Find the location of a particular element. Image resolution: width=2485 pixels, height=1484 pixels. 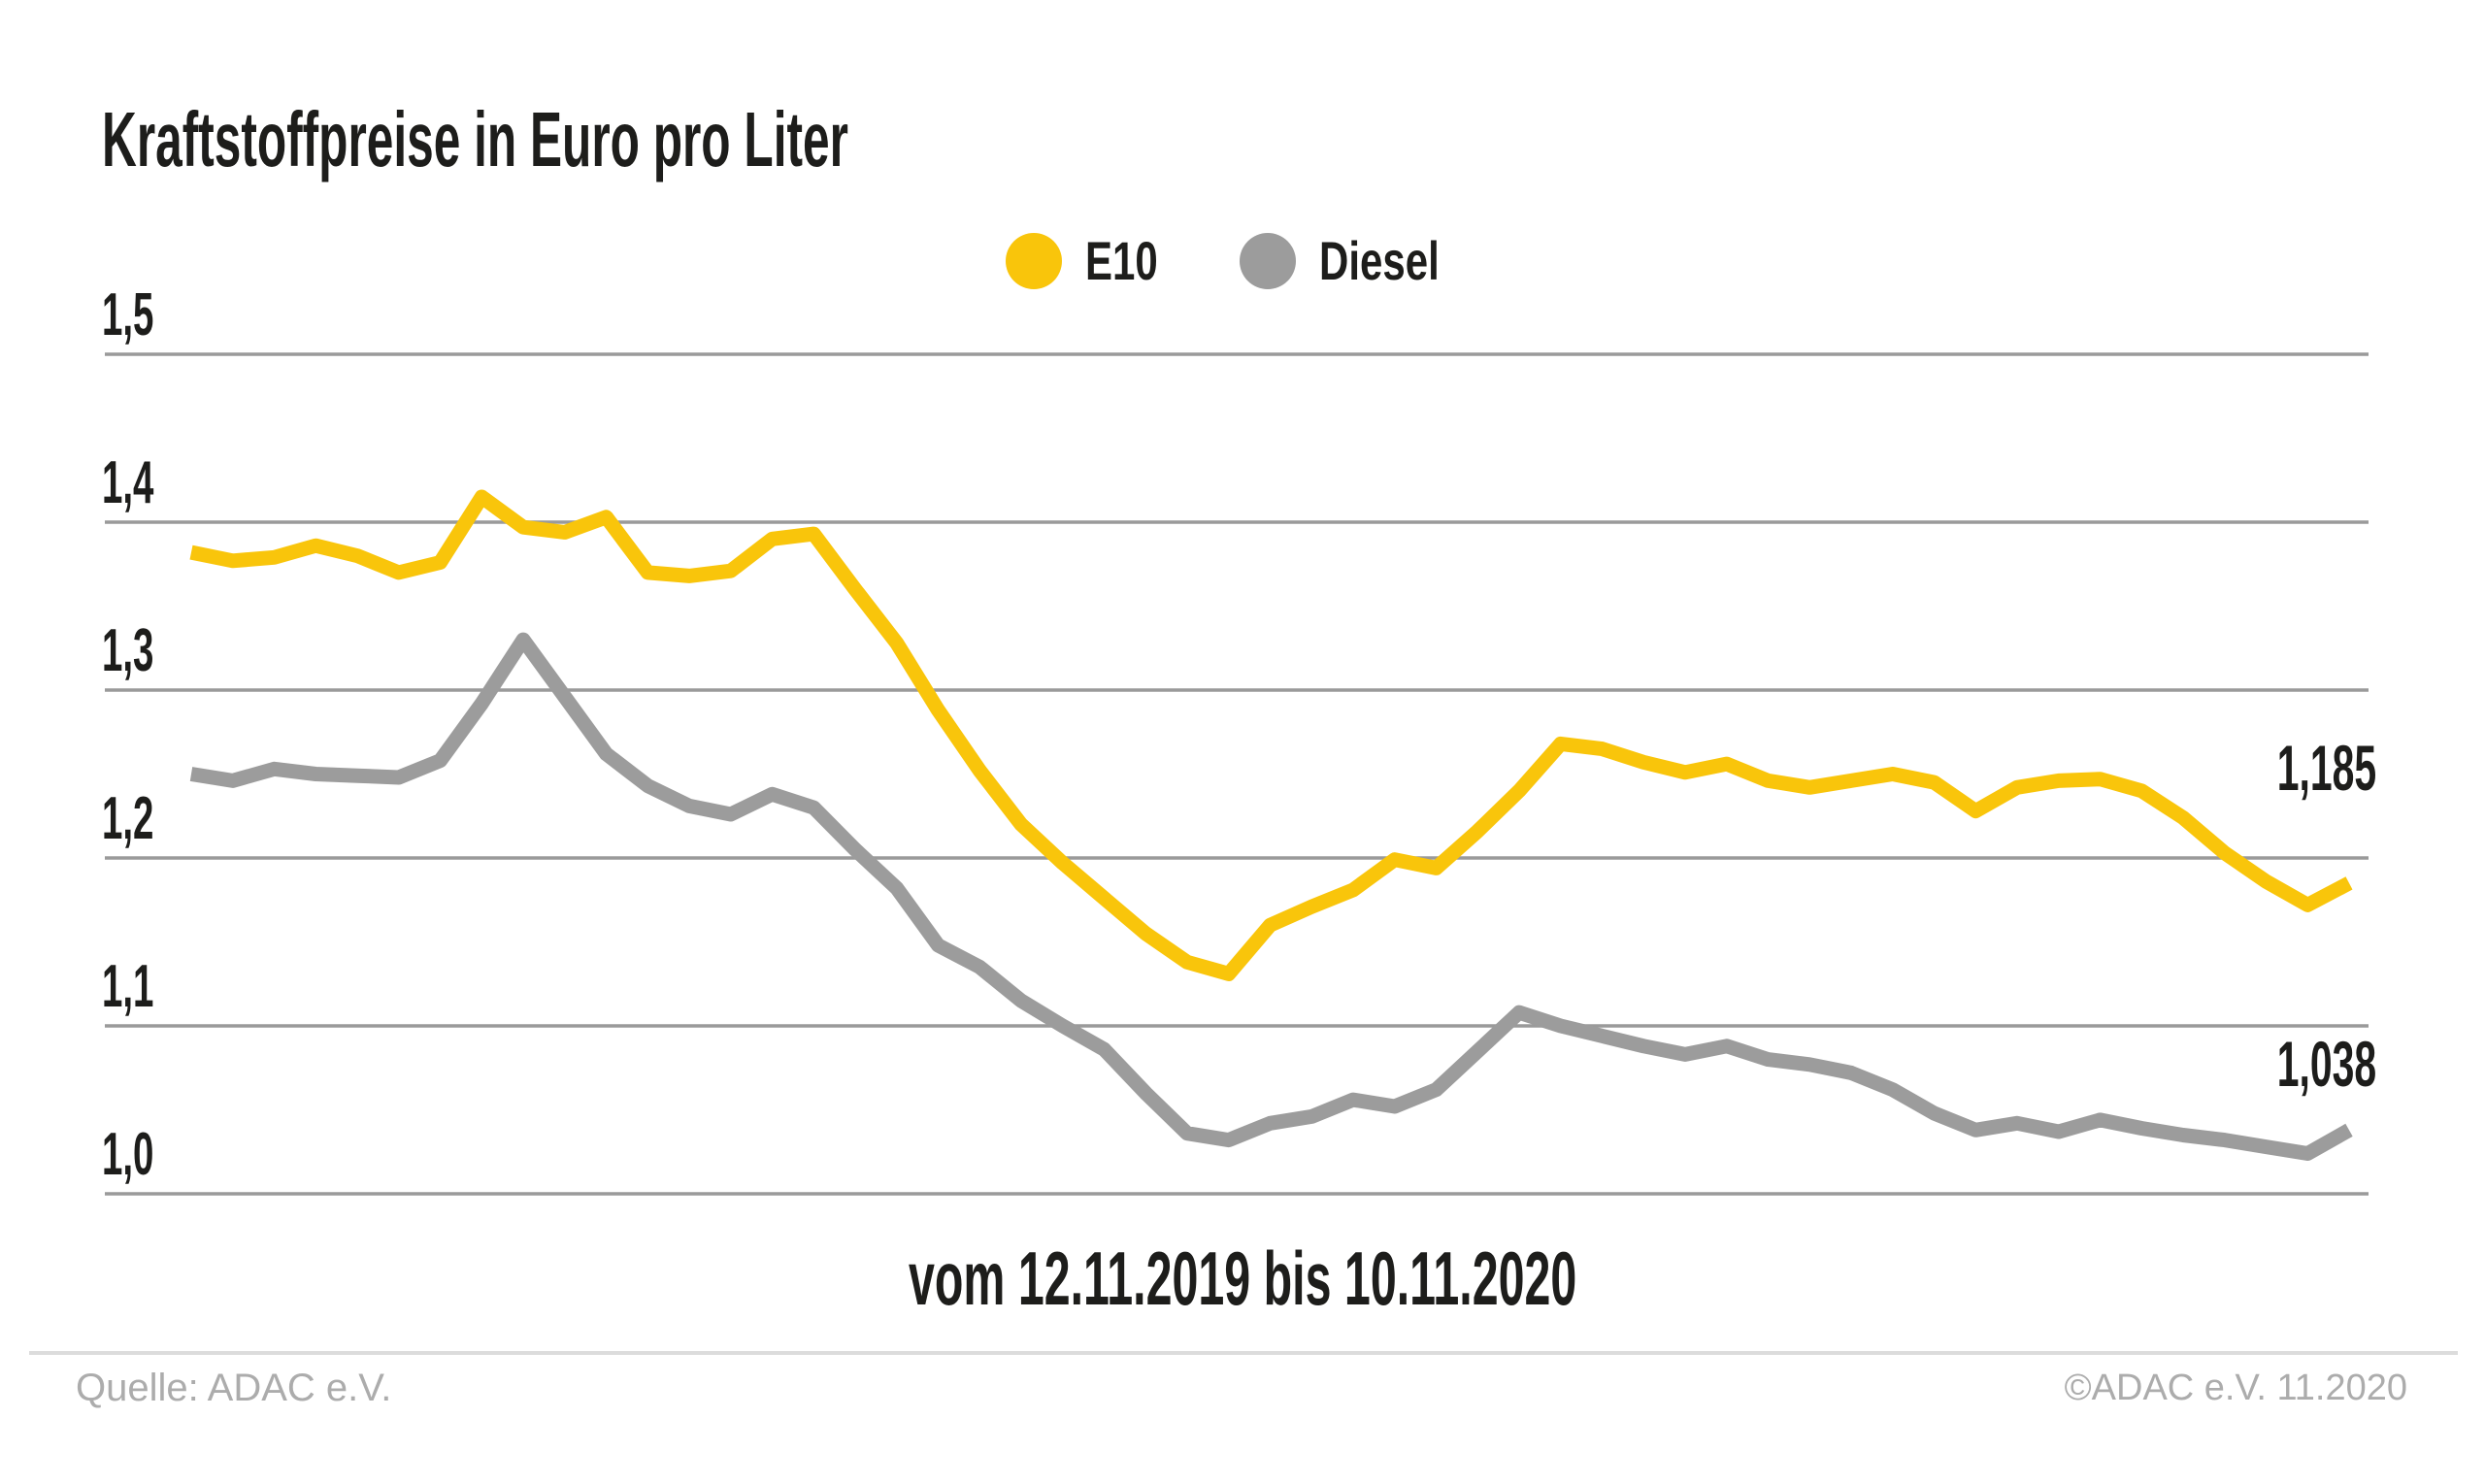

y-axis-tick-label: 1,2 is located at coordinates (128, 818).